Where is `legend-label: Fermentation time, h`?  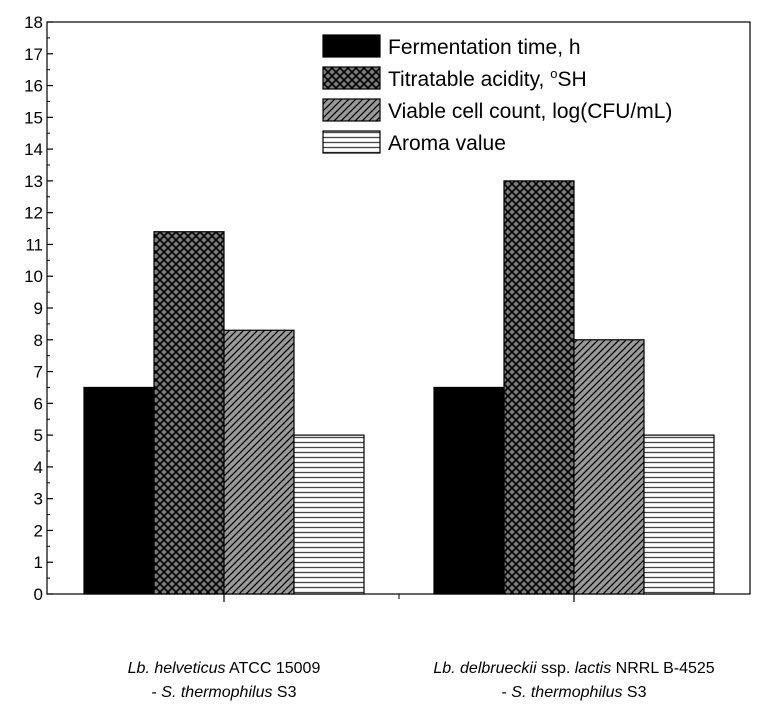 legend-label: Fermentation time, h is located at coordinates (484, 47).